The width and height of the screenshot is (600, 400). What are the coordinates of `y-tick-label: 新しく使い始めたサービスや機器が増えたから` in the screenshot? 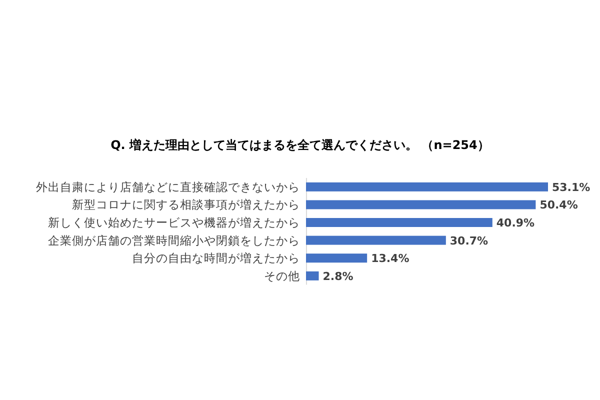 It's located at (174, 223).